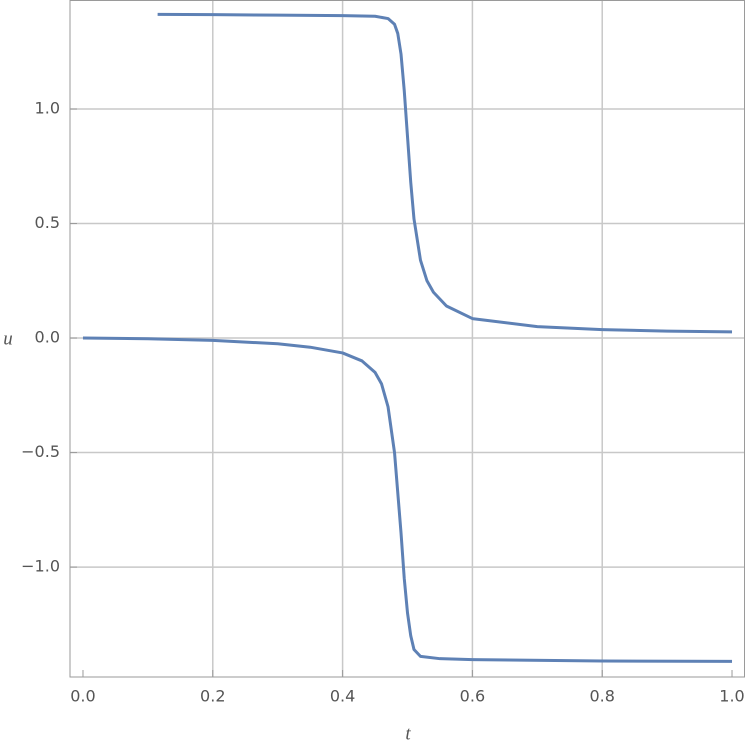 The image size is (747, 750). What do you see at coordinates (601, 696) in the screenshot?
I see `x-tick-label: 0.8` at bounding box center [601, 696].